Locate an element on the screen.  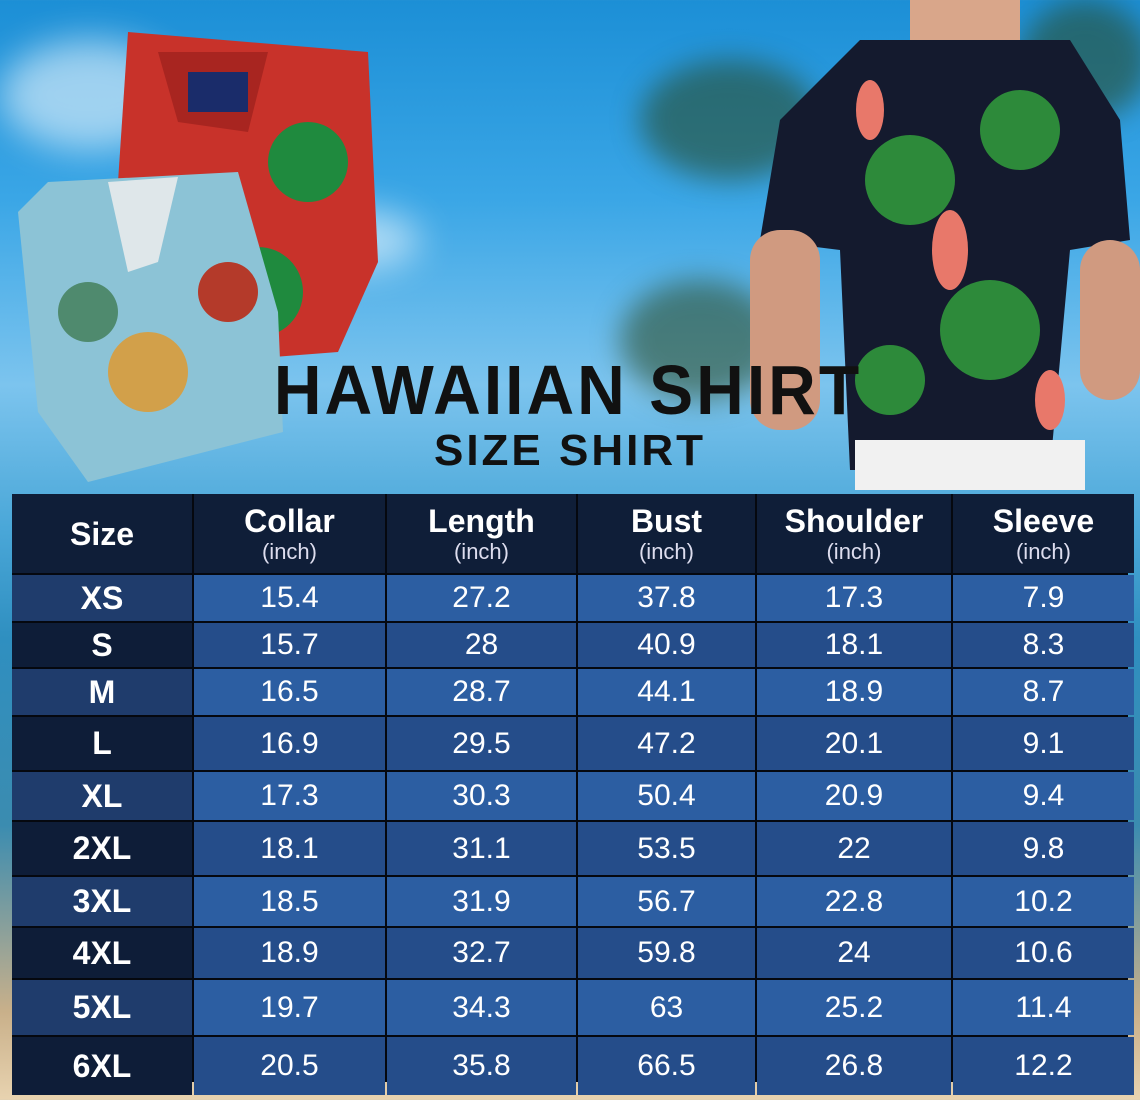
size-label-cell: S is located at coordinates (102, 645).